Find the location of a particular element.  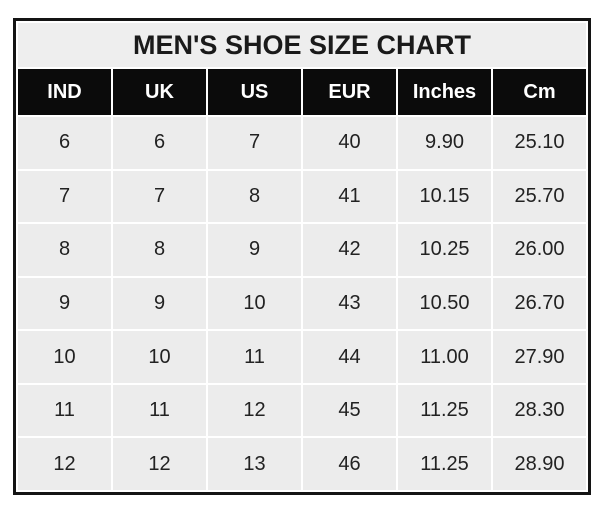

table-row: 8 8 9 42 10.25 26.00 is located at coordinates (302, 250).